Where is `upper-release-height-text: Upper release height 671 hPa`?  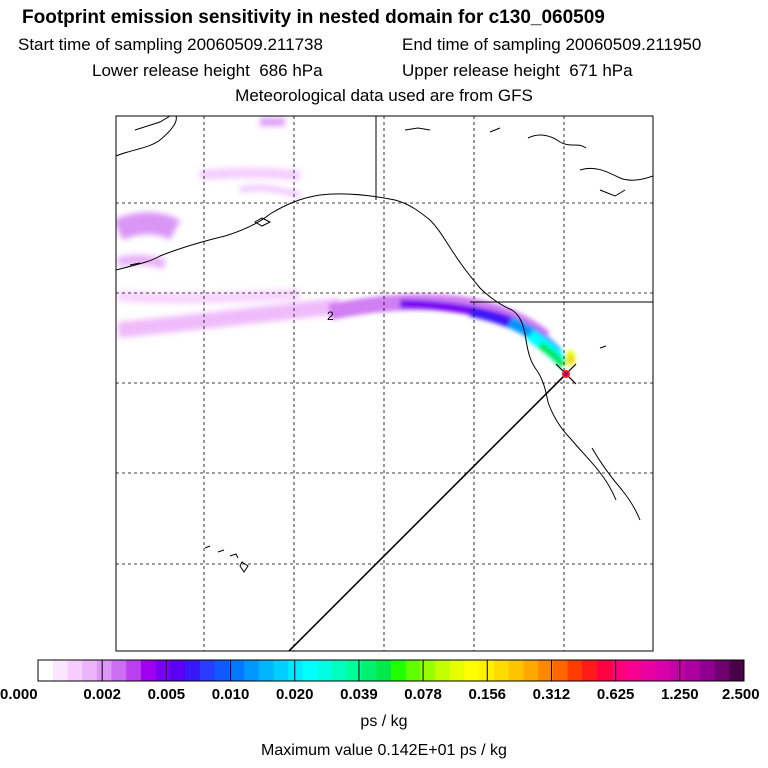
upper-release-height-text: Upper release height 671 hPa is located at coordinates (517, 70).